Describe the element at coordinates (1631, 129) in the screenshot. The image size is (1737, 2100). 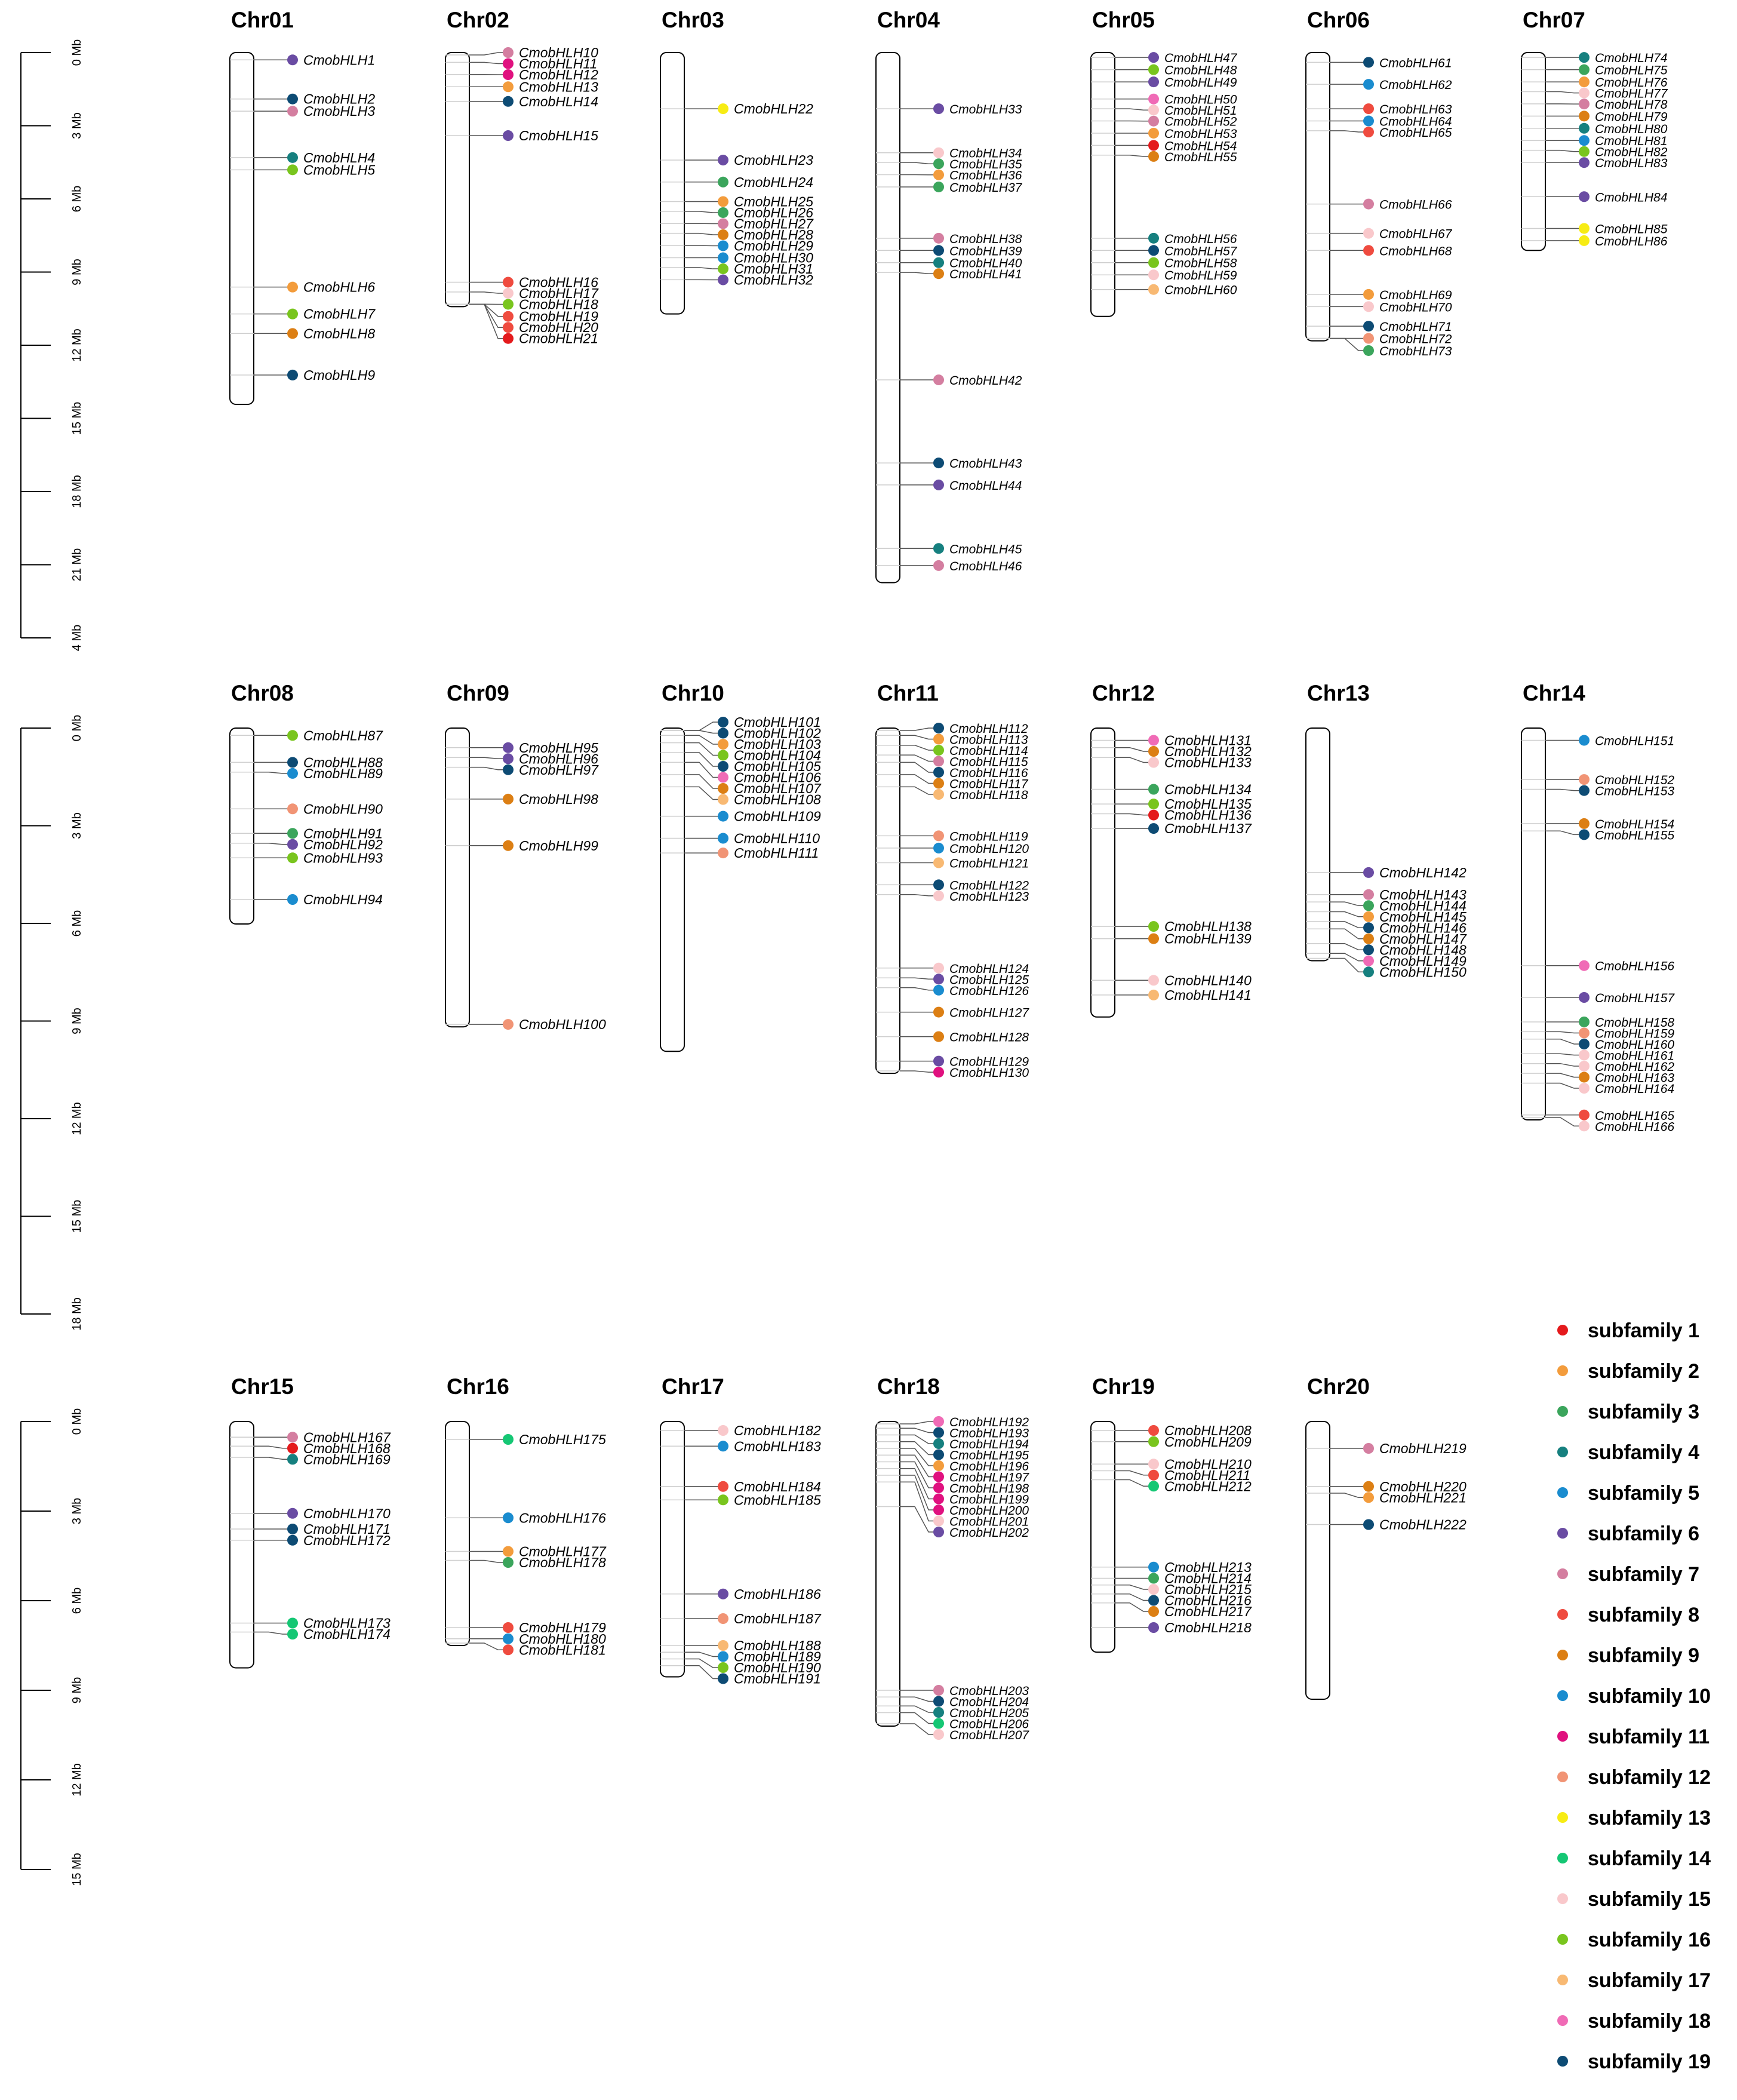
I see `gene-label: CmobHLH80` at that location.